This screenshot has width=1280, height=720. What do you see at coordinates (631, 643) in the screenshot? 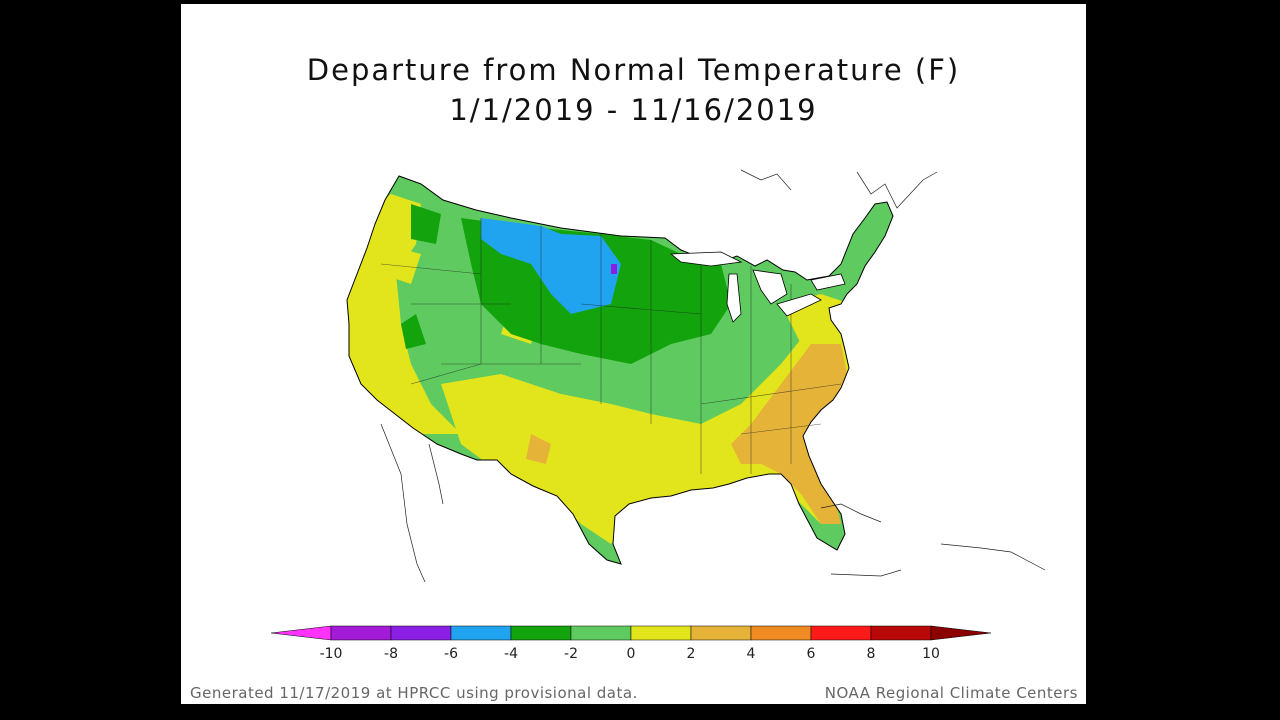
I see `color-legend: -10 -8 -6 -4 -2 0 2 4 6 8 10` at bounding box center [631, 643].